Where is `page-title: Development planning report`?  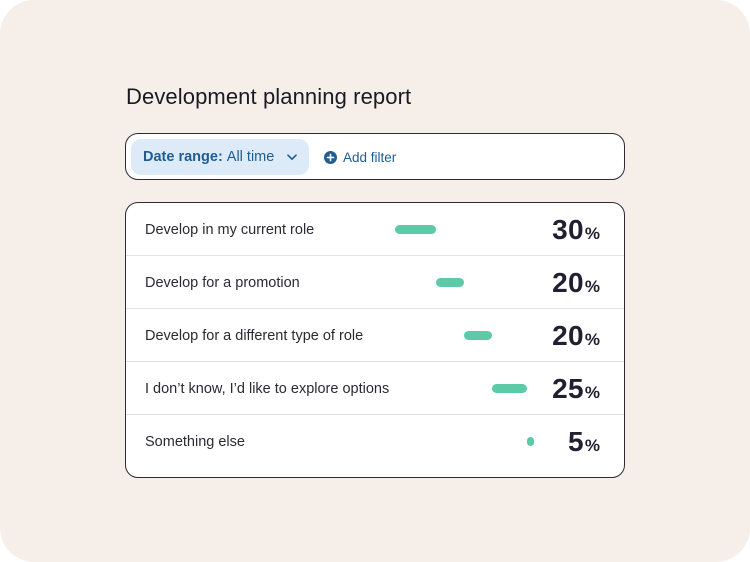
page-title: Development planning report is located at coordinates (269, 96).